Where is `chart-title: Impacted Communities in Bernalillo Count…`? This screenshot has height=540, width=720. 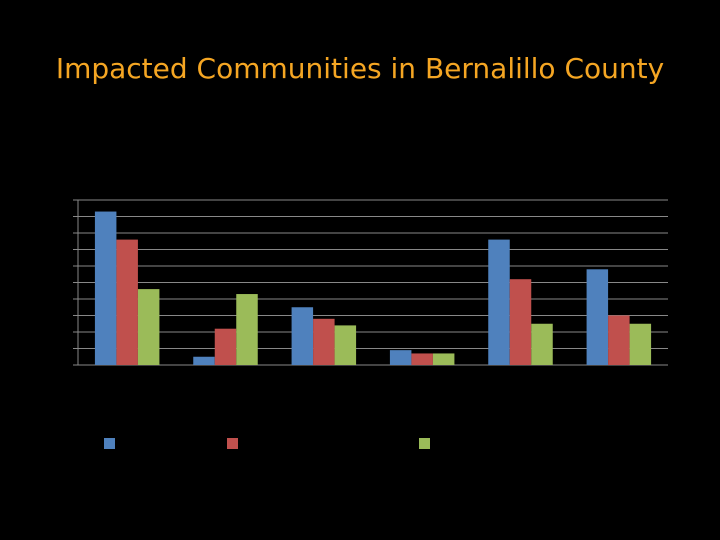
chart-title: Impacted Communities in Bernalillo Count… is located at coordinates (360, 68).